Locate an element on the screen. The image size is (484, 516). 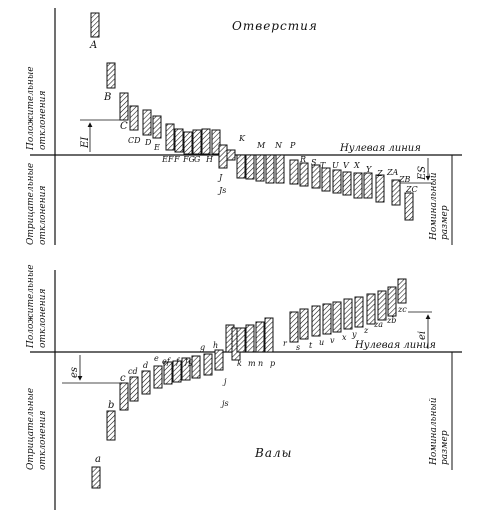
hole-letter-label: S is located at coordinates (314, 162).